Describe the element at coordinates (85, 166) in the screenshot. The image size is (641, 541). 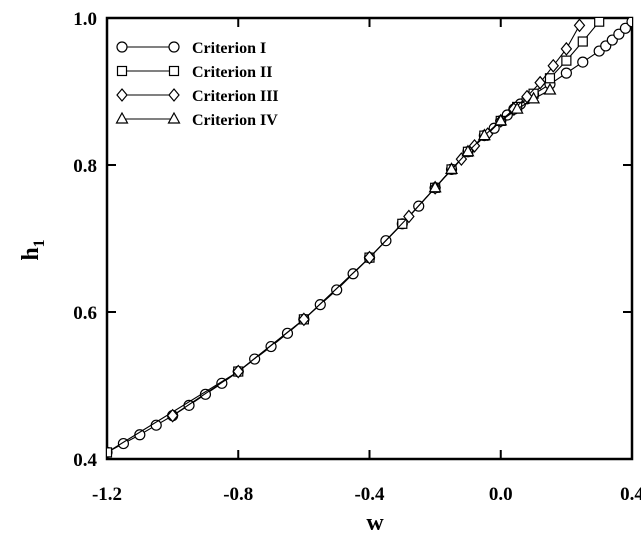
I see `y-tick-label: 0.8` at that location.